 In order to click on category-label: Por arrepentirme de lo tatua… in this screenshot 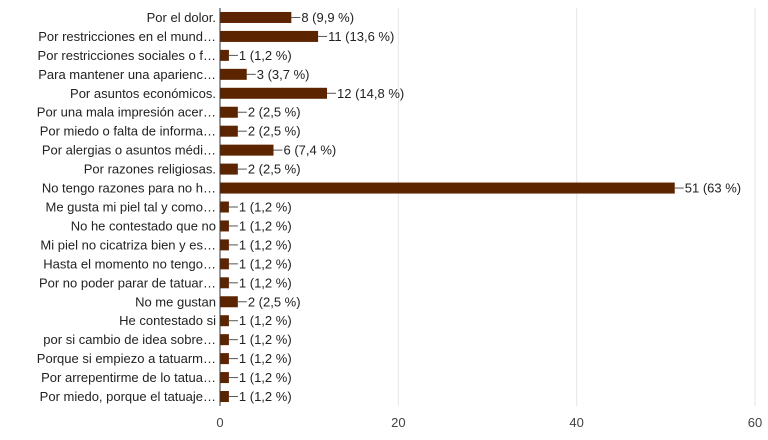, I will do `click(128, 377)`.